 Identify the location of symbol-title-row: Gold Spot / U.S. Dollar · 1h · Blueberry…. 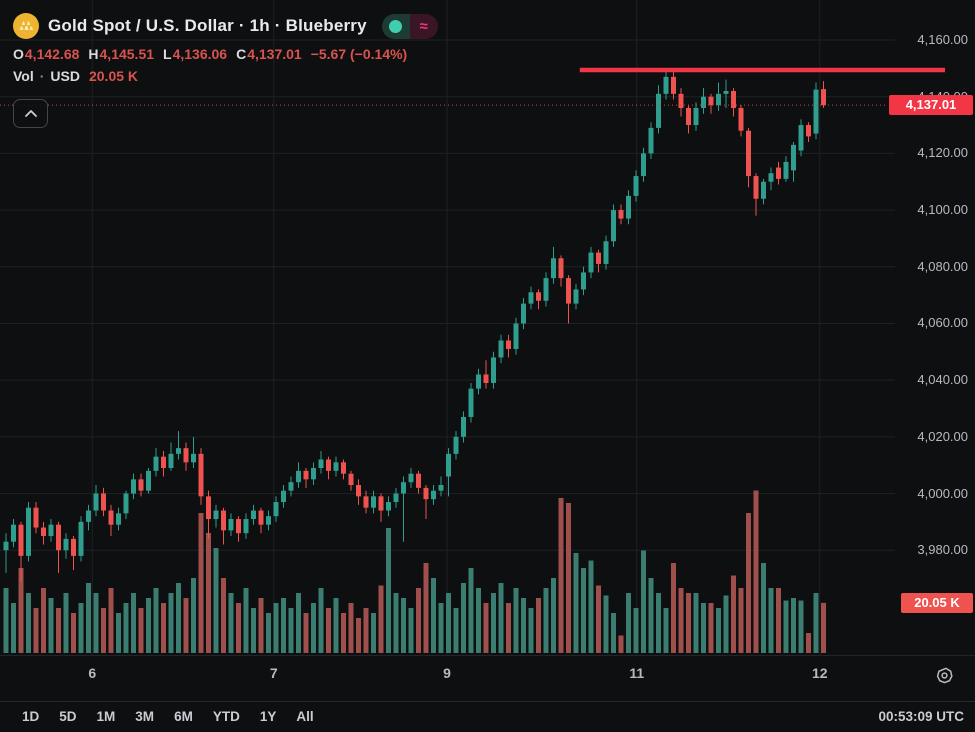
(225, 26).